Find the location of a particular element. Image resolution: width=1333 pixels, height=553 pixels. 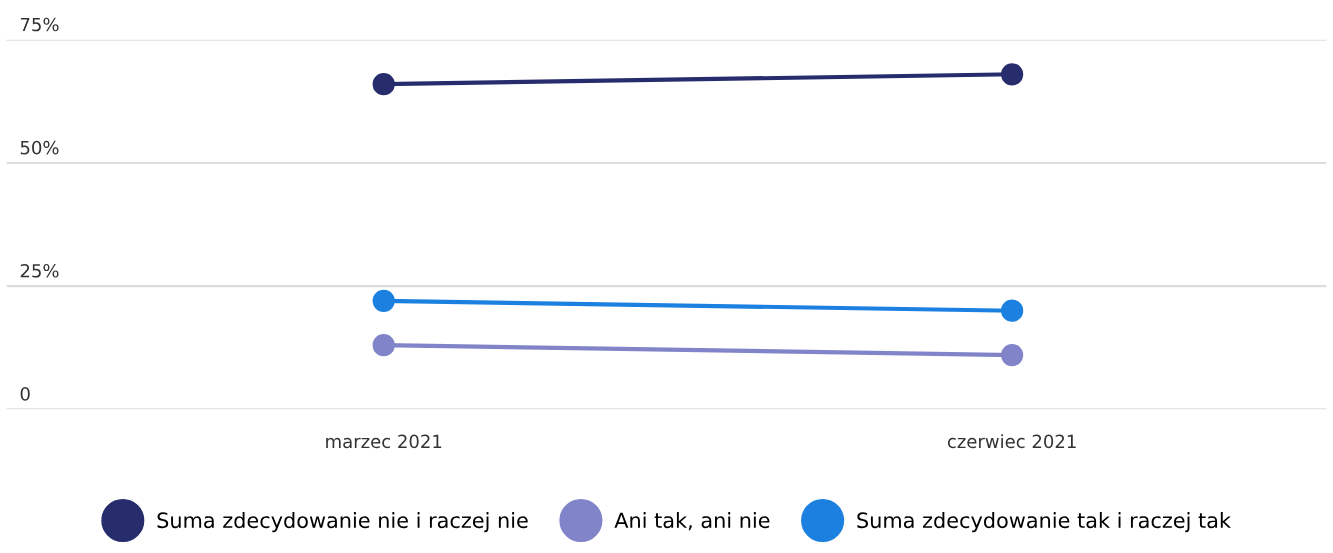

y-tick-label: 0 is located at coordinates (25, 394).